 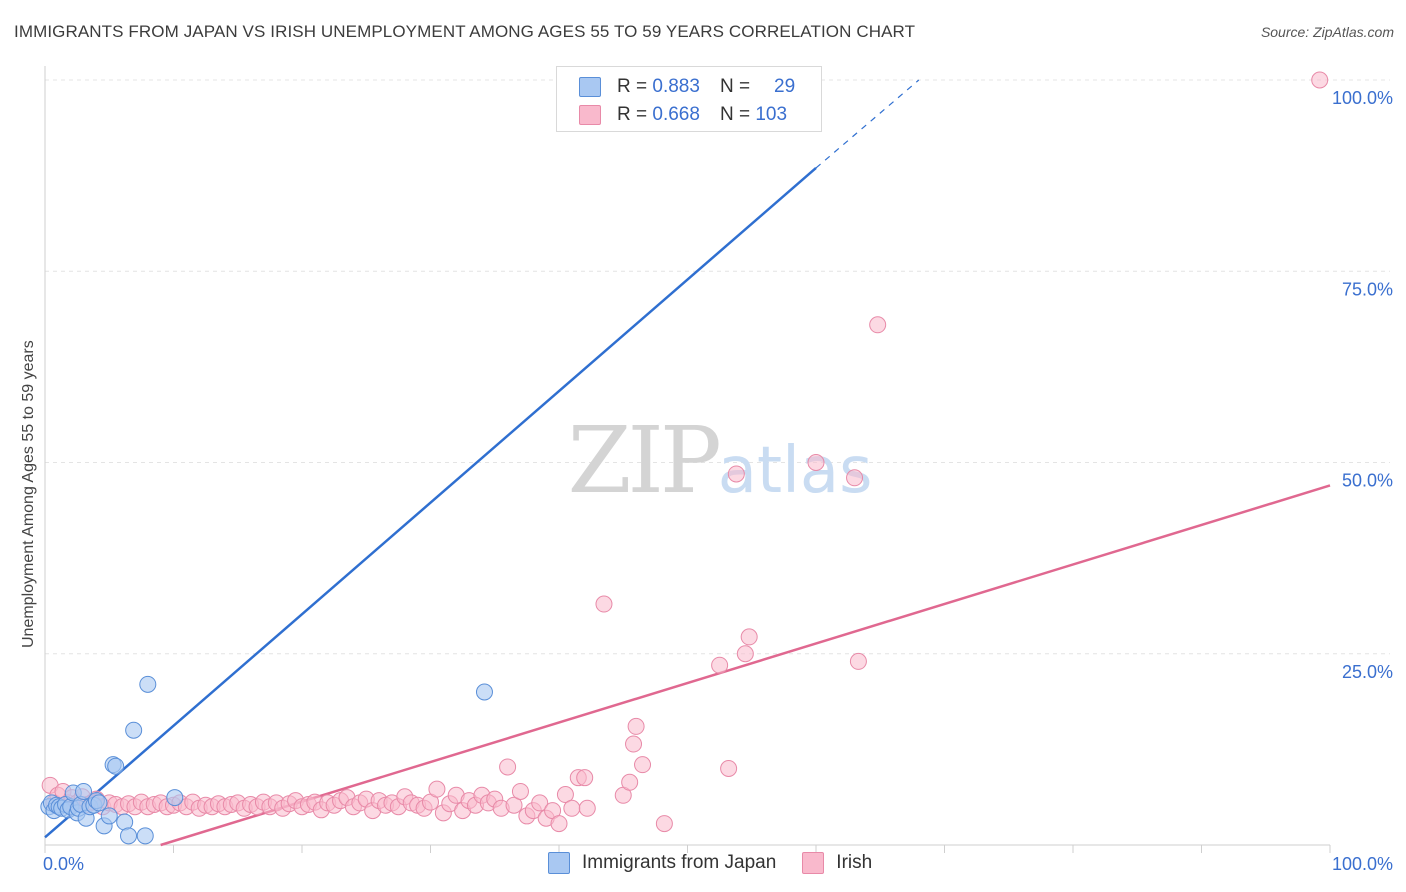 I want to click on x-tick-label: 0.0%, so click(x=63, y=864).